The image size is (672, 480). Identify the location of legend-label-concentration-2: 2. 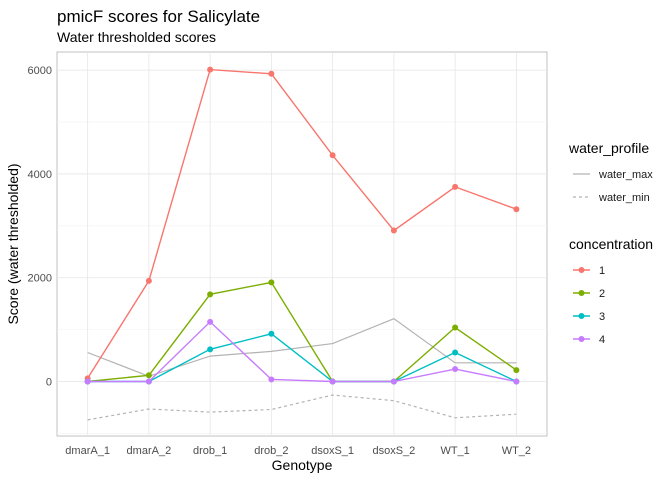
(602, 294).